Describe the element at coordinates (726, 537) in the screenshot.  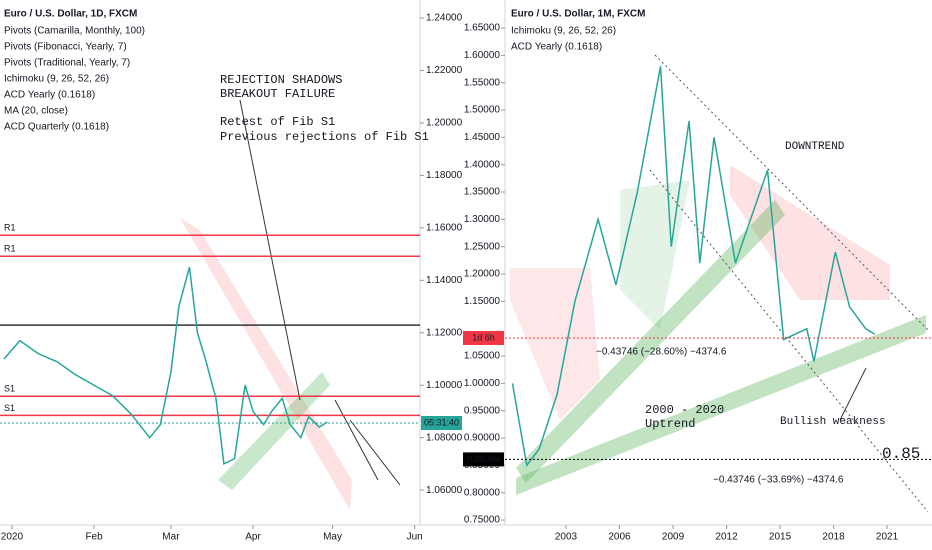
I see `x-tick-label: 2012` at that location.